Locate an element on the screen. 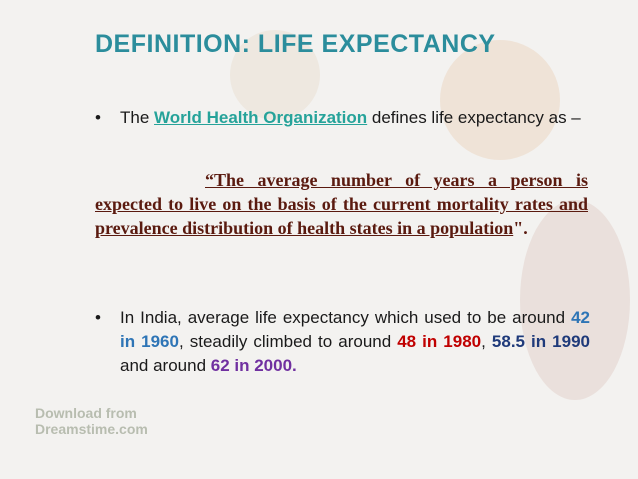 The image size is (638, 479). highlight: 62 in 2000. is located at coordinates (253, 365).